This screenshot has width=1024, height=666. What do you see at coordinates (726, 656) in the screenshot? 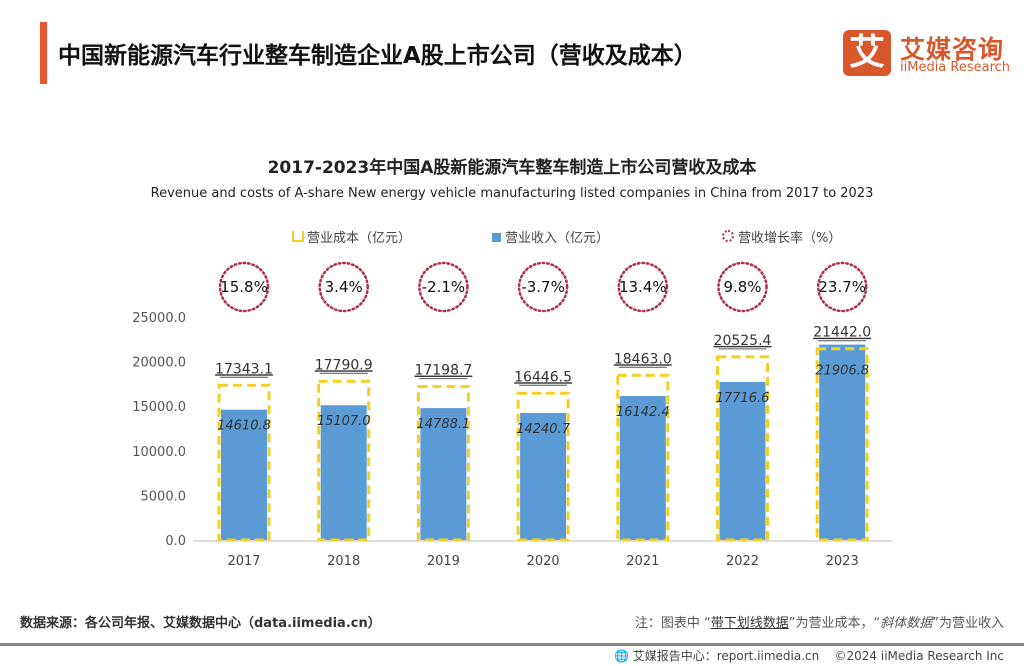
I see `report-link: 艾媒报告中心：report.iimedia.cn` at bounding box center [726, 656].